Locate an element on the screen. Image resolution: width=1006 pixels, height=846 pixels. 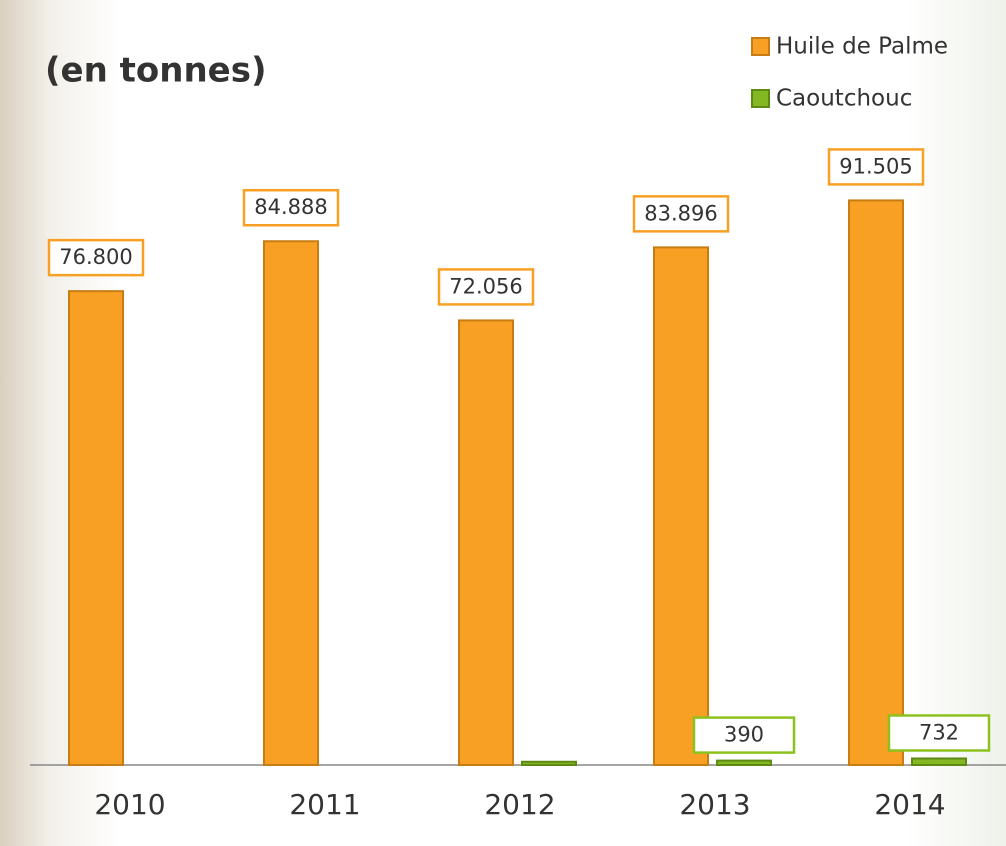
x-tick-label: 2011 is located at coordinates (324, 804).